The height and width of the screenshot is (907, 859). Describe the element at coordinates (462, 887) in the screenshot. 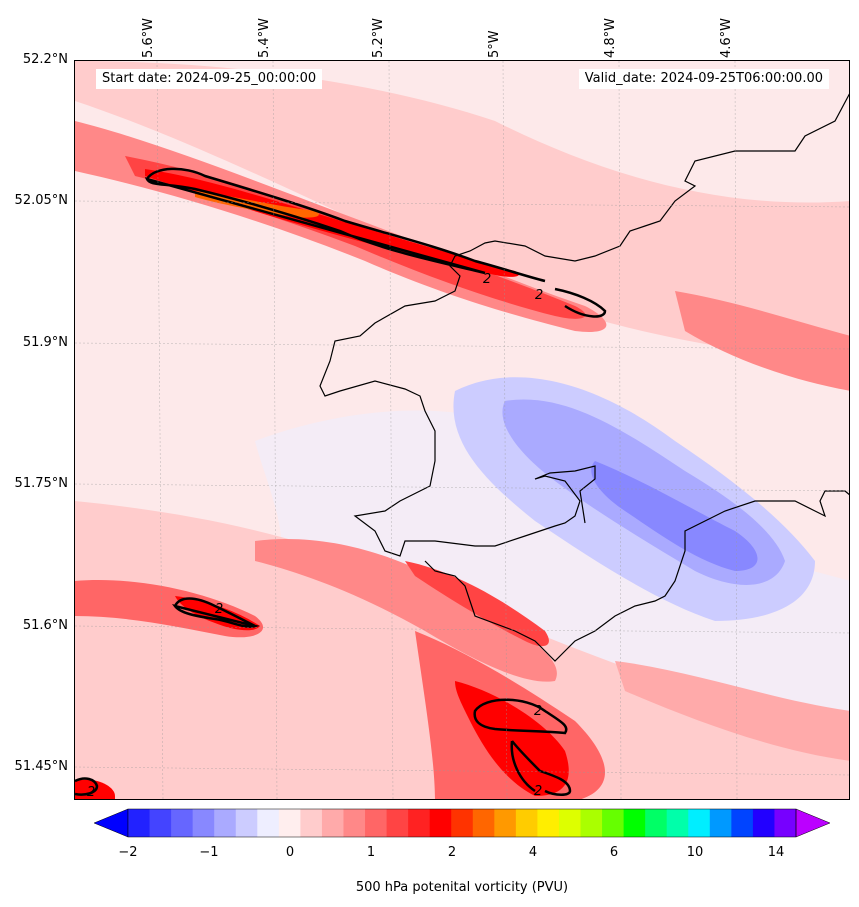

I see `colorbar-label: 500 hPa potenital vorticity (PVU)` at that location.